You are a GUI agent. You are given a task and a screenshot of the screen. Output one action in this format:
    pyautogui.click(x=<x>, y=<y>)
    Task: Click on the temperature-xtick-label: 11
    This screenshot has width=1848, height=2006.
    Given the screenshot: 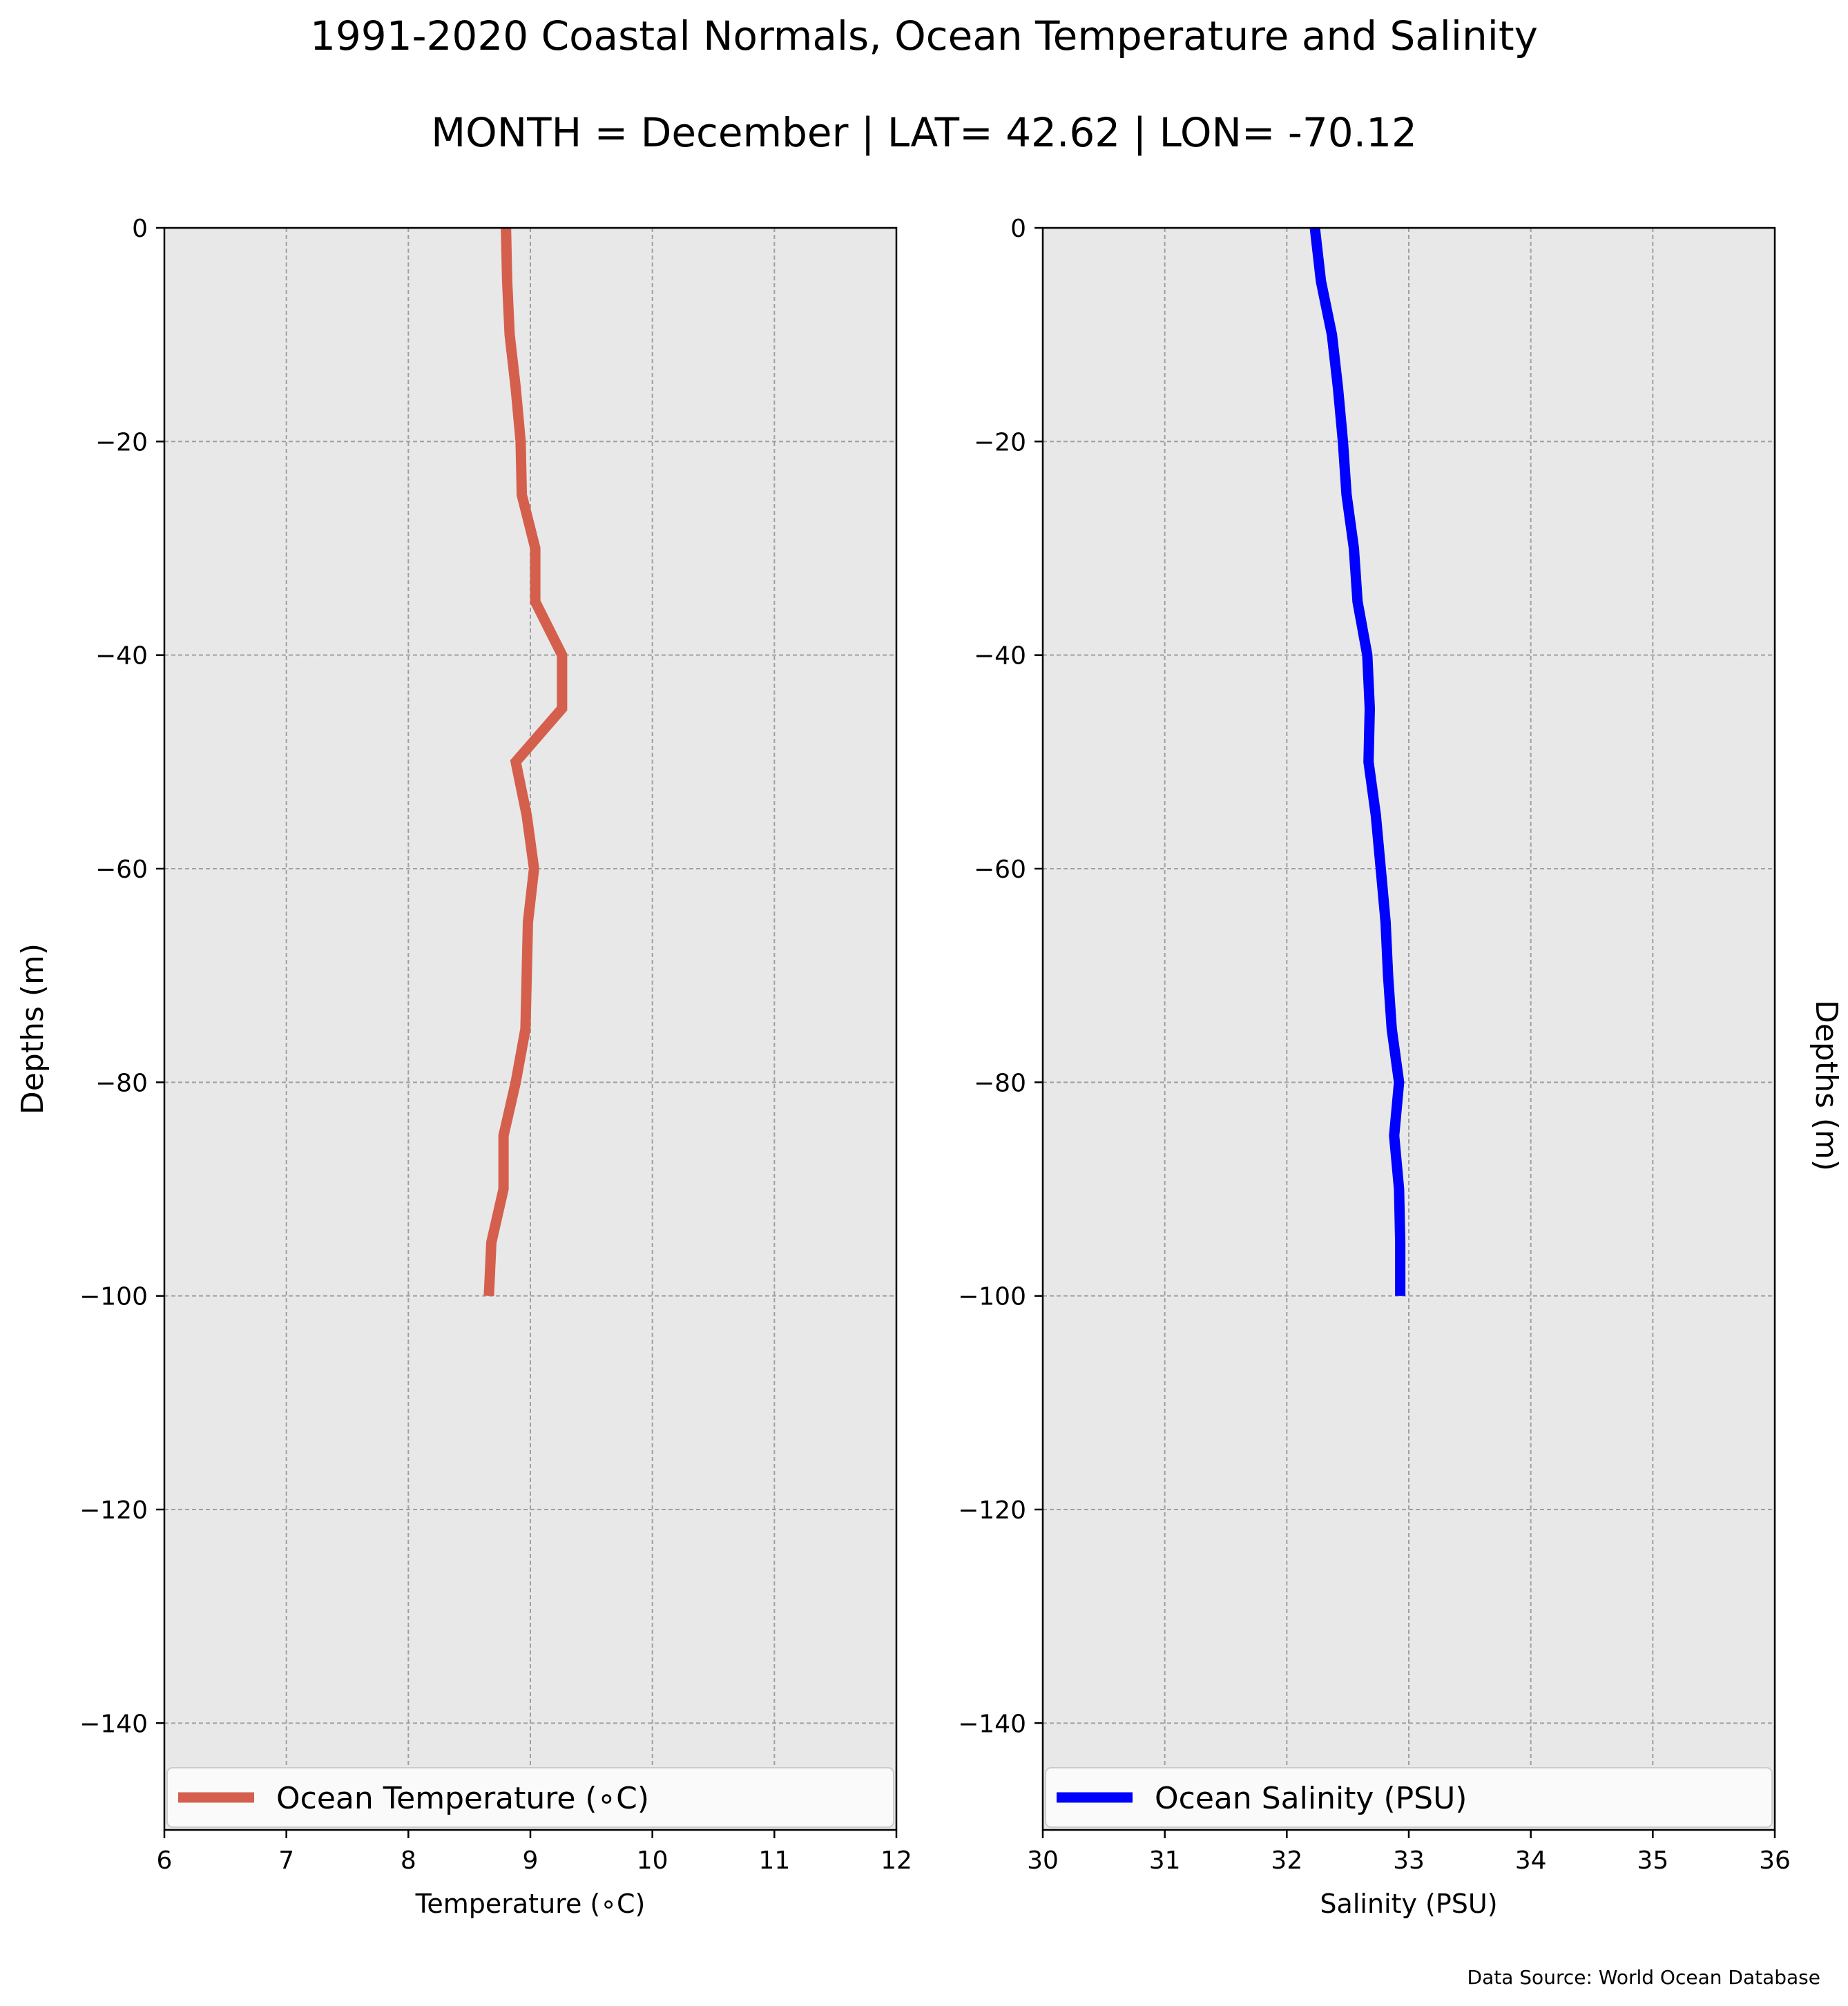 What is the action you would take?
    pyautogui.click(x=774, y=1860)
    